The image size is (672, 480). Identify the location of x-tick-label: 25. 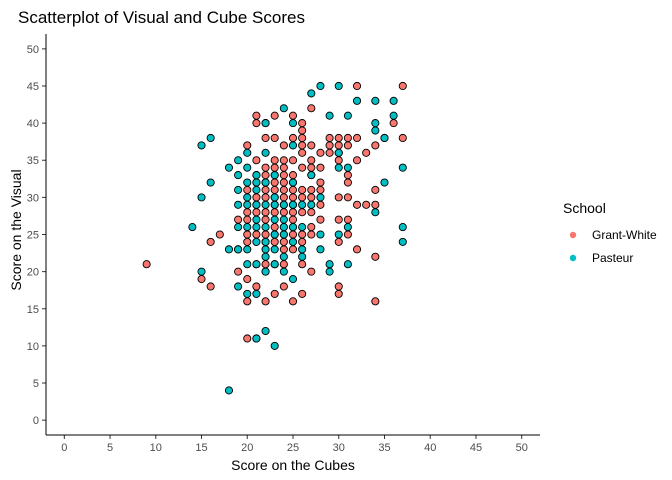
(293, 448).